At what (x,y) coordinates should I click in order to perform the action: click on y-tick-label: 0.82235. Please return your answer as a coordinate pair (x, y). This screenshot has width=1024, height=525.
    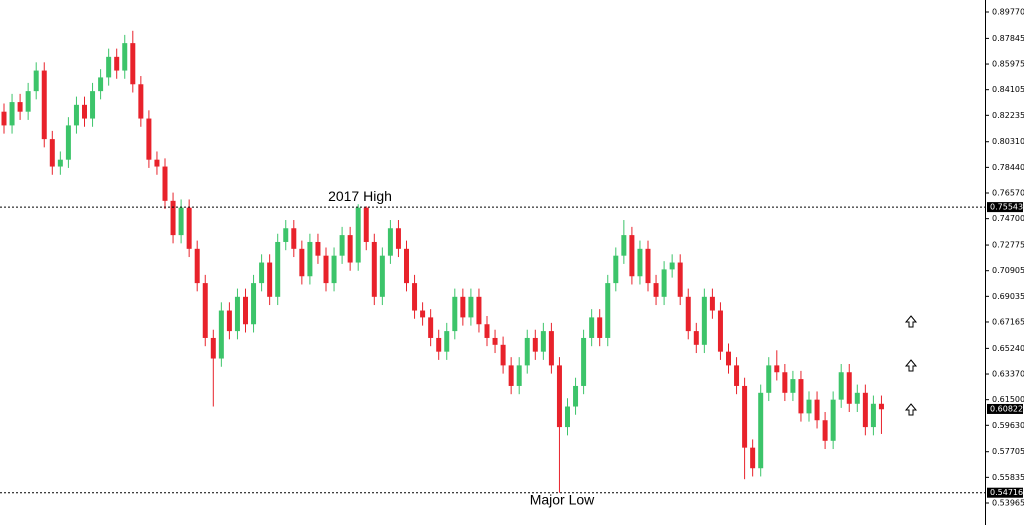
    Looking at the image, I should click on (1008, 115).